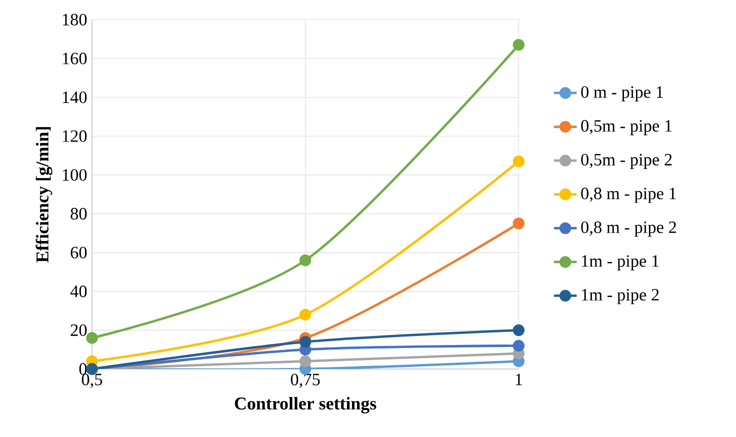 The height and width of the screenshot is (437, 736). What do you see at coordinates (78, 214) in the screenshot?
I see `y-tick-label: 80` at bounding box center [78, 214].